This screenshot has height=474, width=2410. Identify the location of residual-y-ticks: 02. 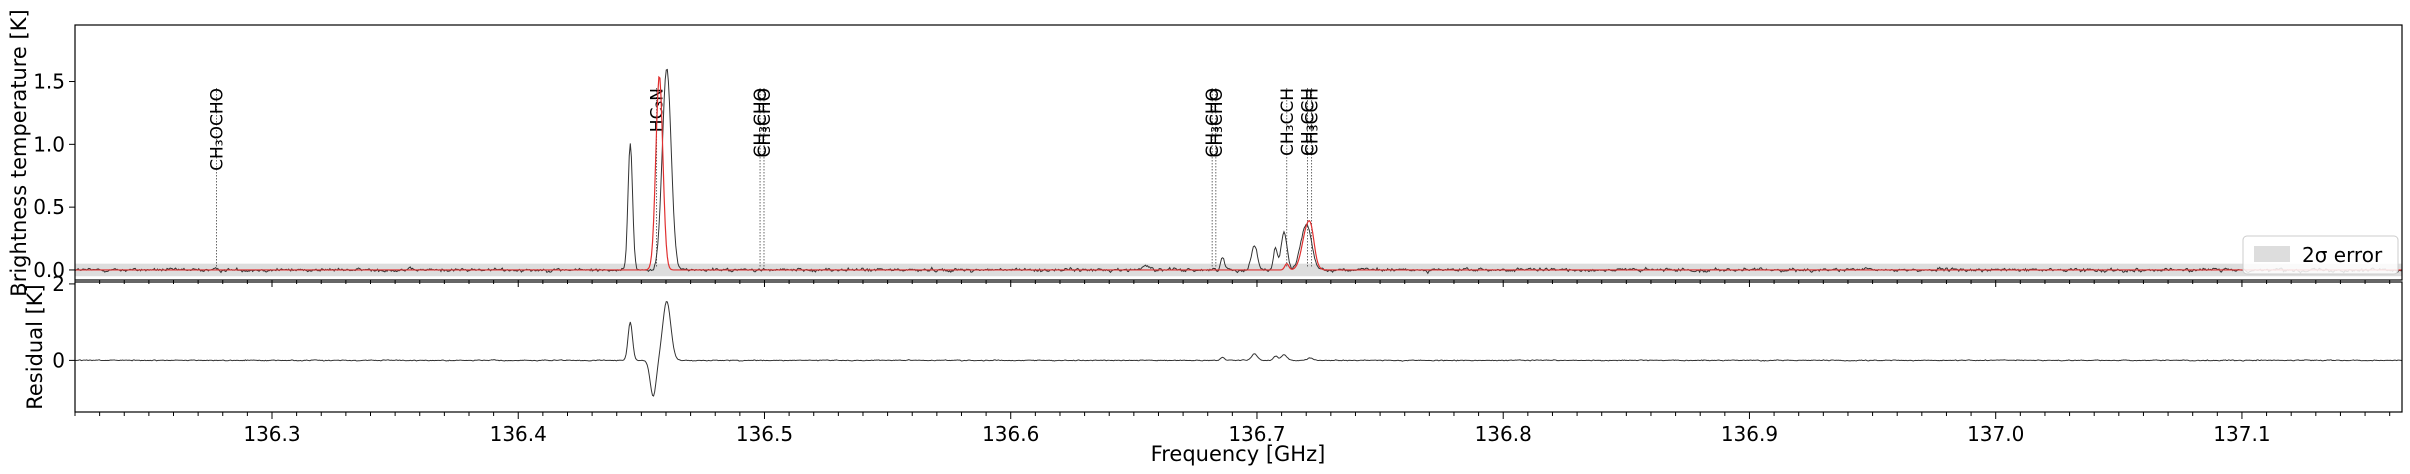
(63, 322).